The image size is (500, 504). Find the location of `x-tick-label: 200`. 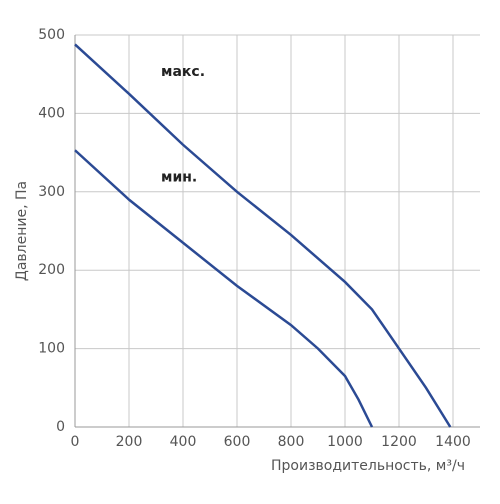

x-tick-label: 200 is located at coordinates (129, 442).